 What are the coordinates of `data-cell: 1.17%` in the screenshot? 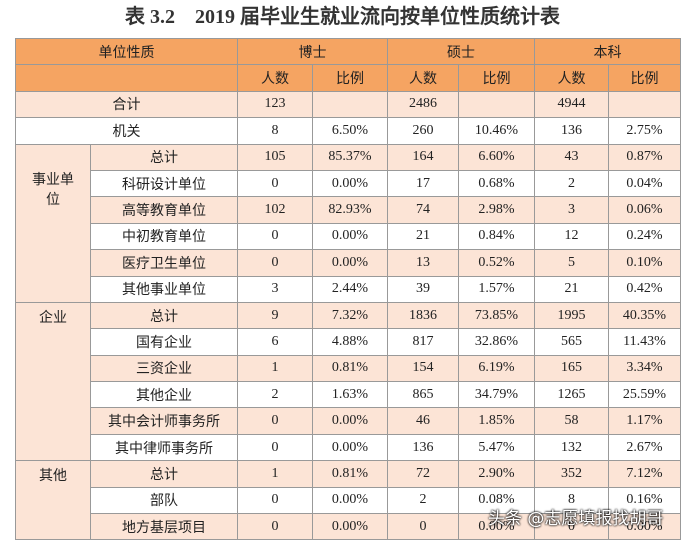 It's located at (644, 421).